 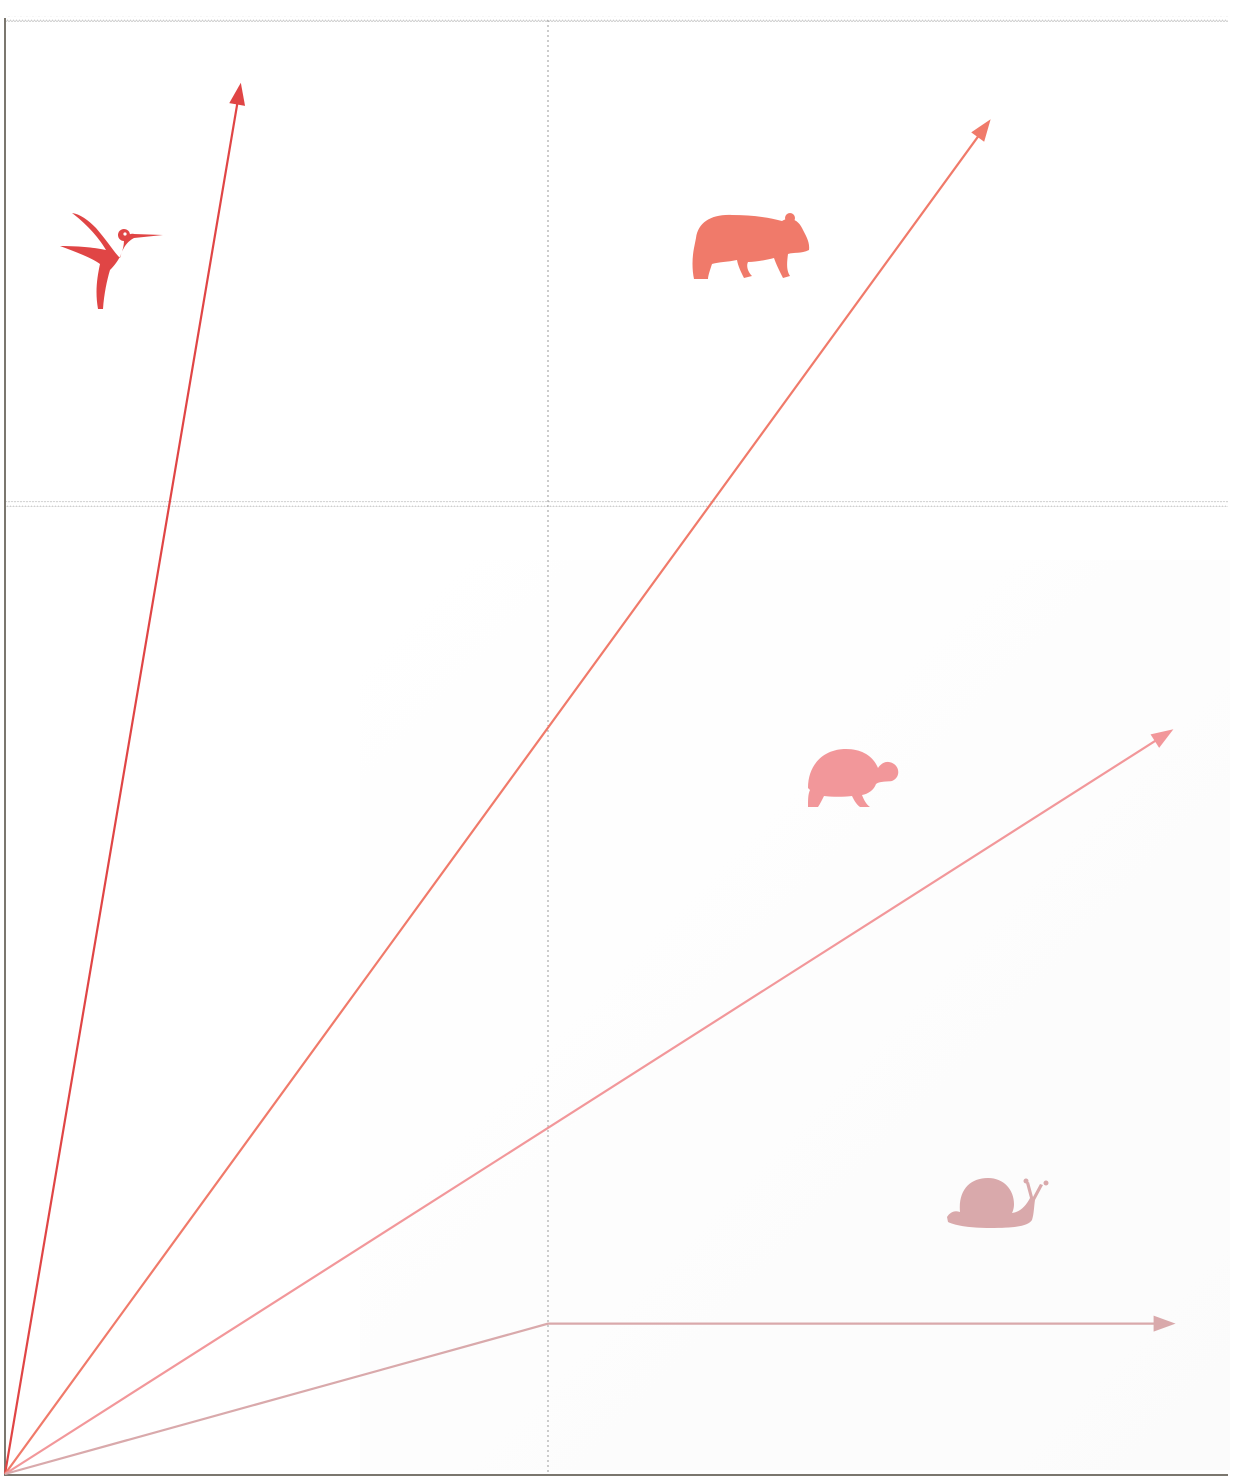 I want to click on bear-icon, so click(x=751, y=246).